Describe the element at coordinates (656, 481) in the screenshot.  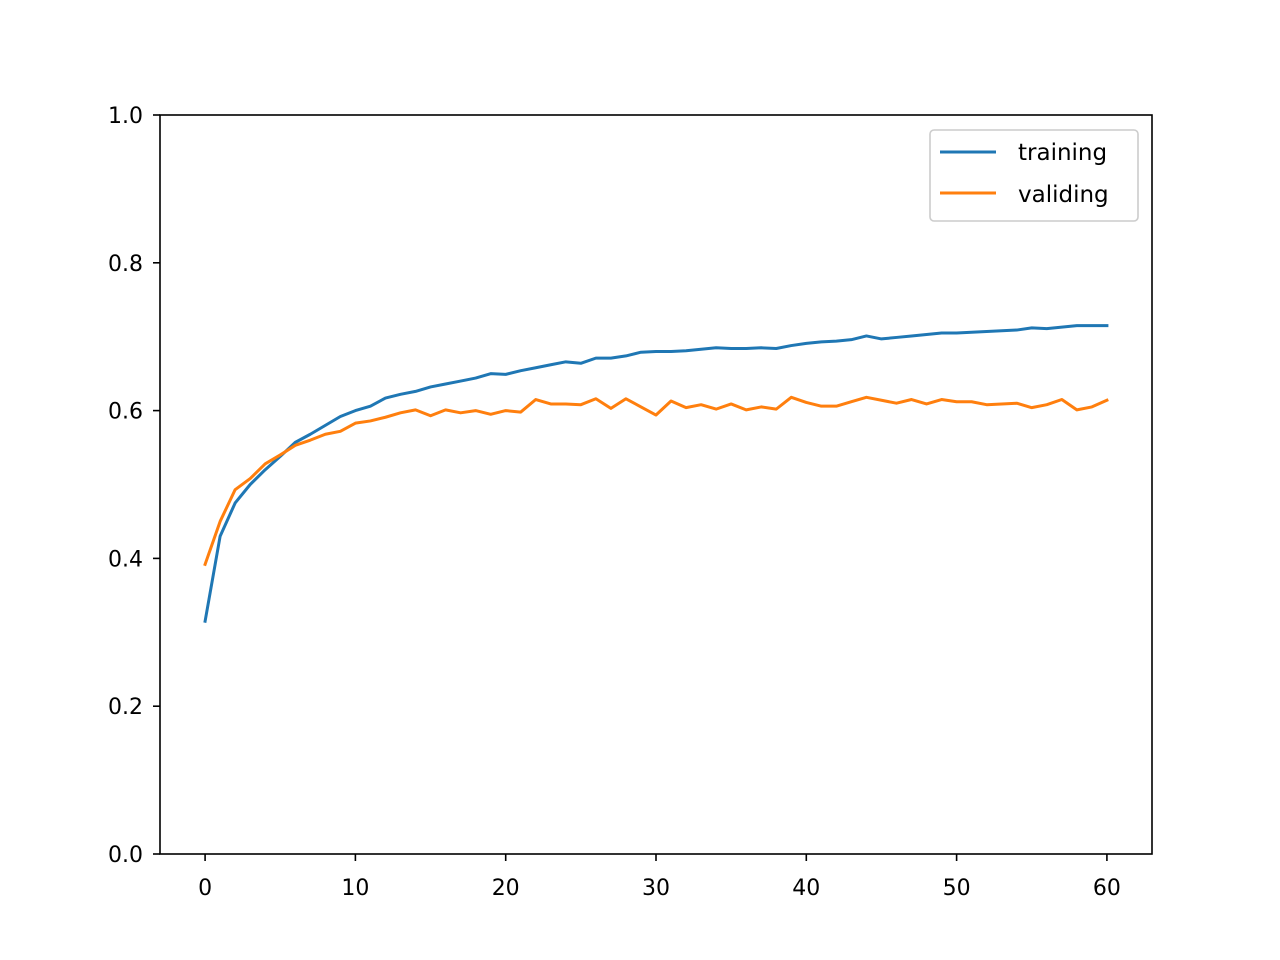
I see `series-line-validing` at that location.